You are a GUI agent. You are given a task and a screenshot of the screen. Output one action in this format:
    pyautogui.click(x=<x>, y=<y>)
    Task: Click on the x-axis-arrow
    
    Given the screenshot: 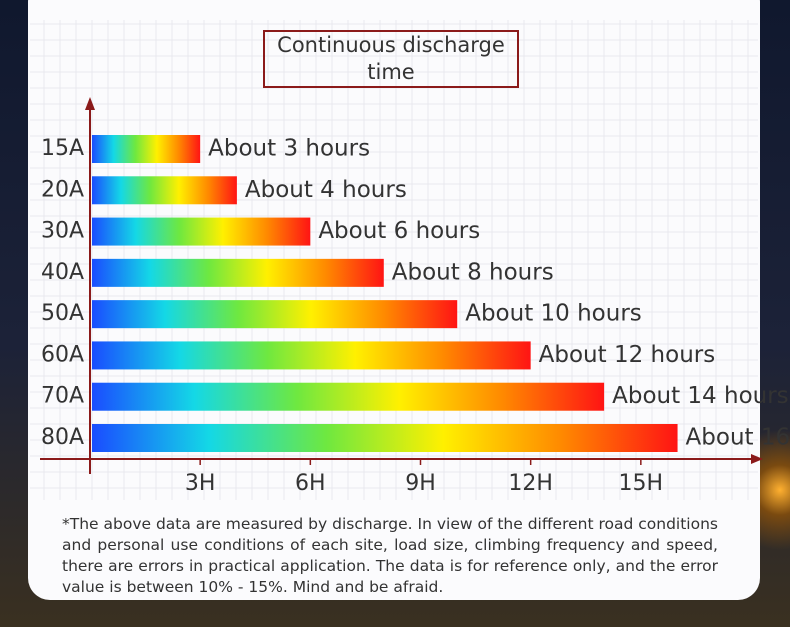 What is the action you would take?
    pyautogui.click(x=757, y=459)
    